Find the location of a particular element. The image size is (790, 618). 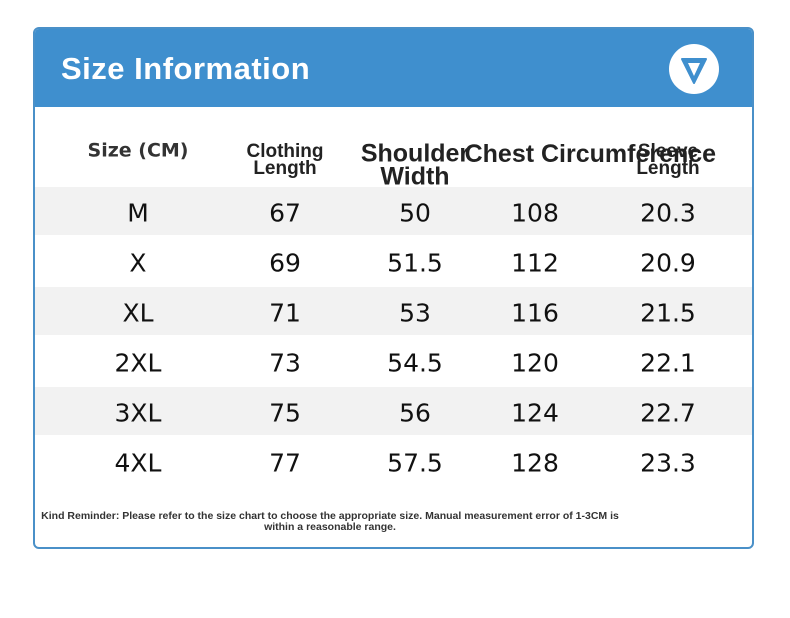

table-cell: 22.1 is located at coordinates (668, 363).